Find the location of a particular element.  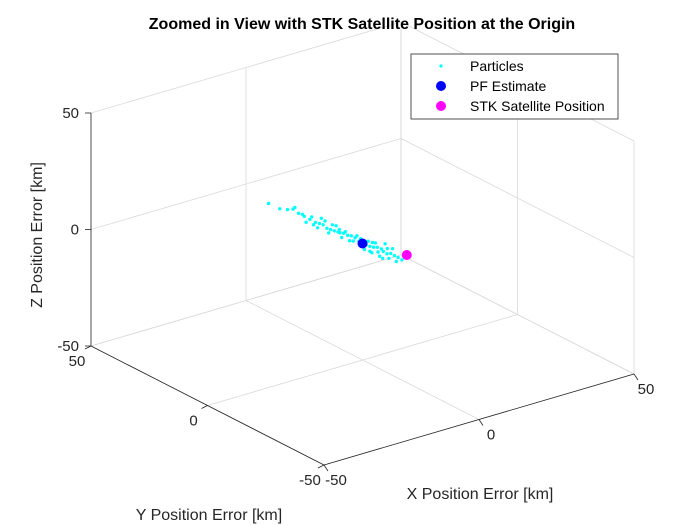

y-tick-label-0: -50 is located at coordinates (310, 480).